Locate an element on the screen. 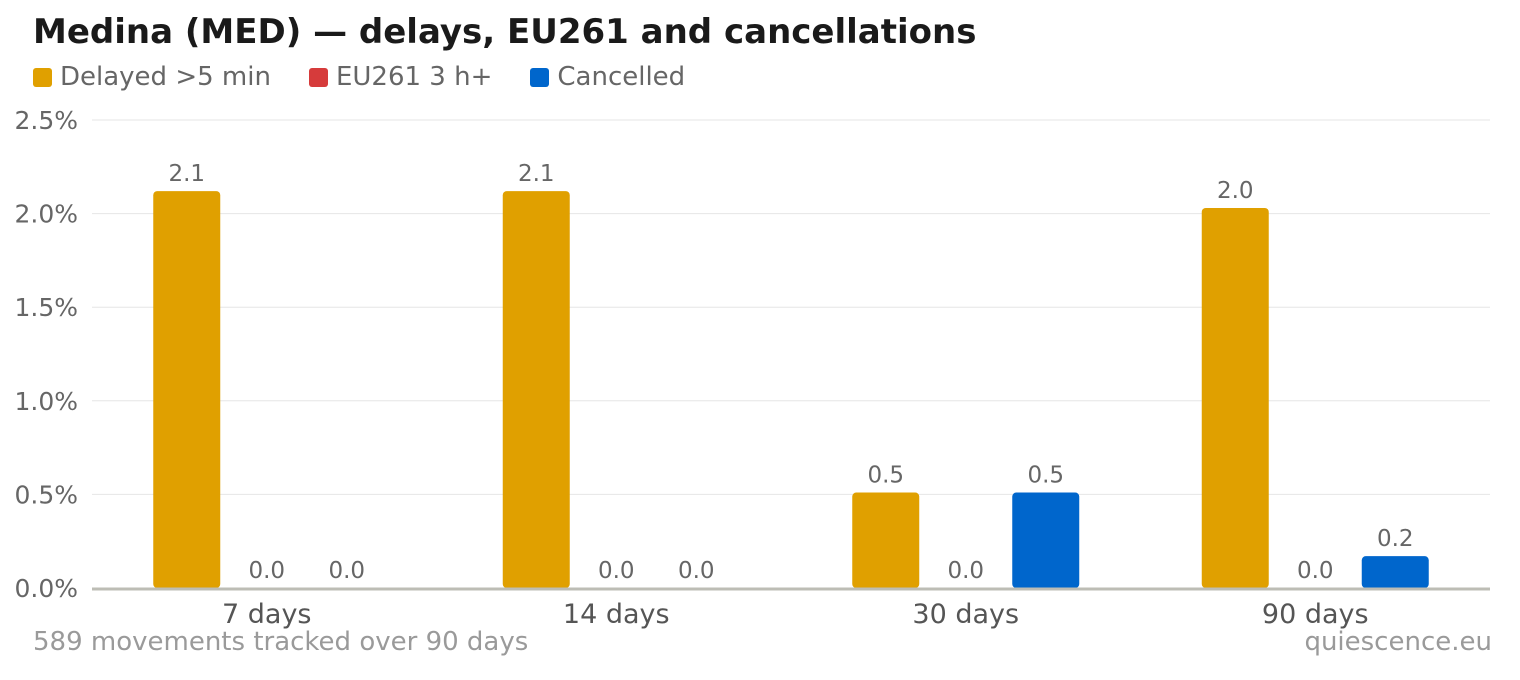  data-label: 2.0 is located at coordinates (1235, 191).